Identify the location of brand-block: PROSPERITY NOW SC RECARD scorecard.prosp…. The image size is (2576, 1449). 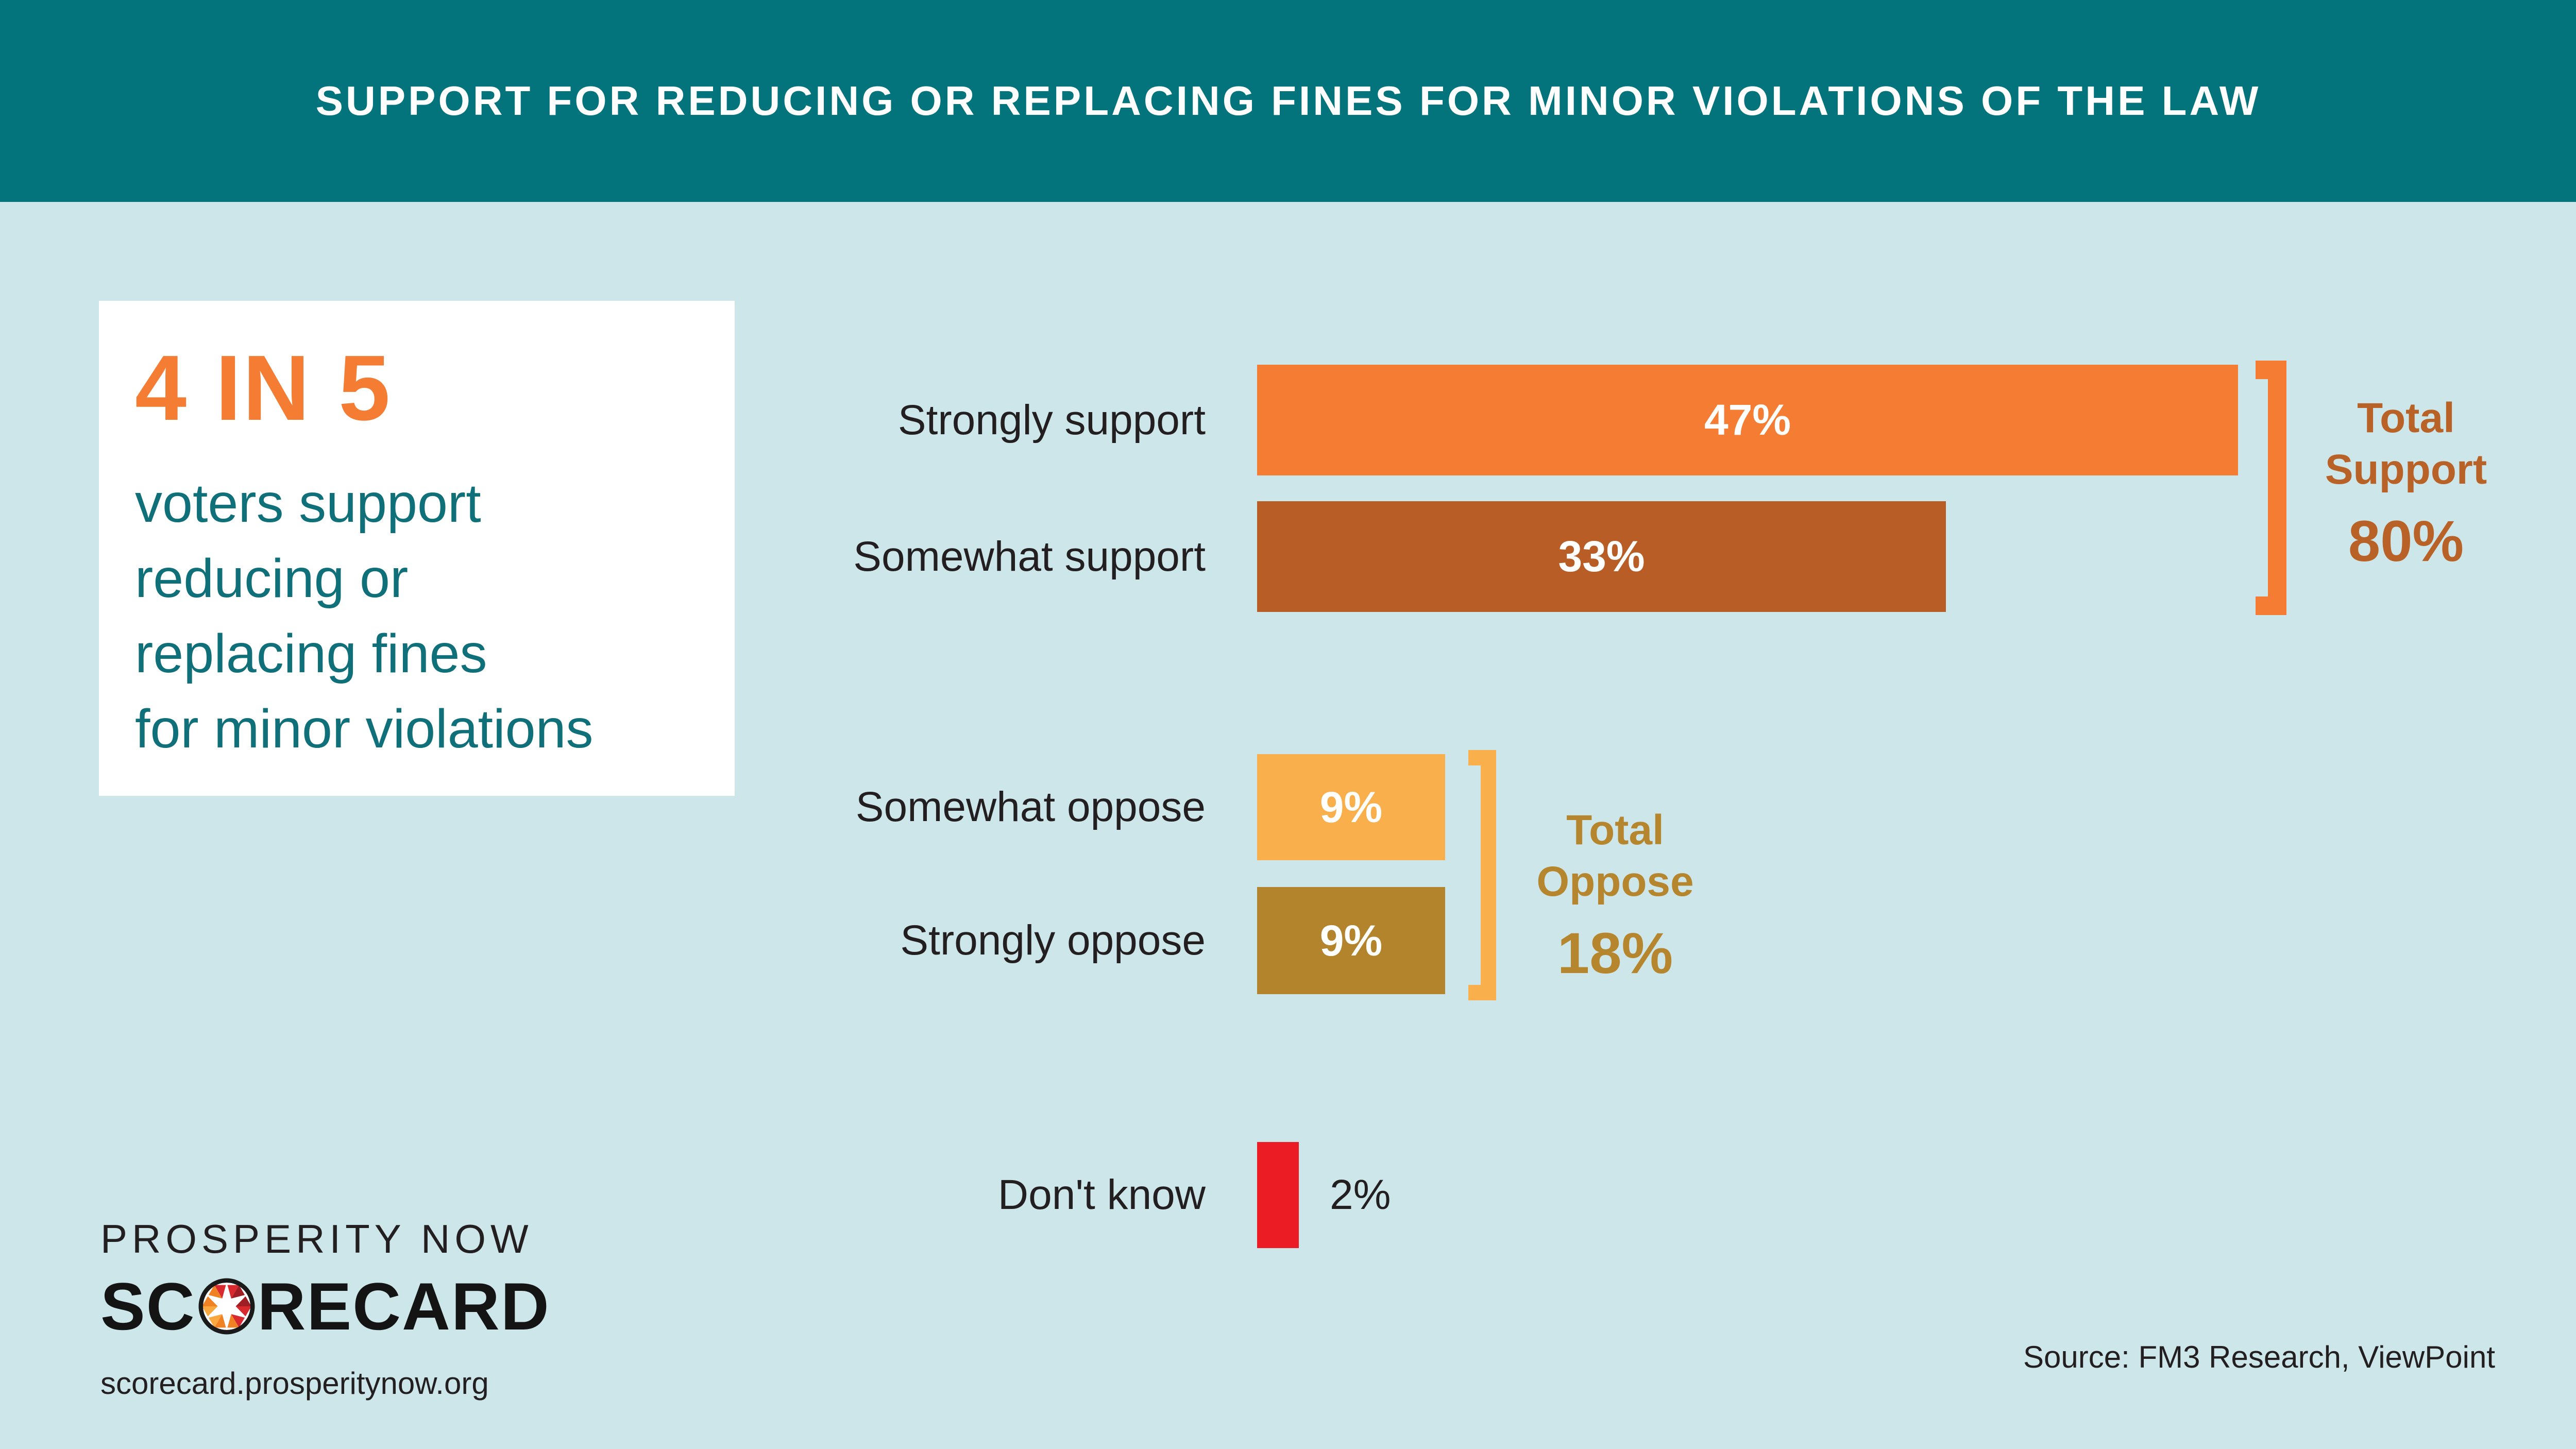
(325, 1309).